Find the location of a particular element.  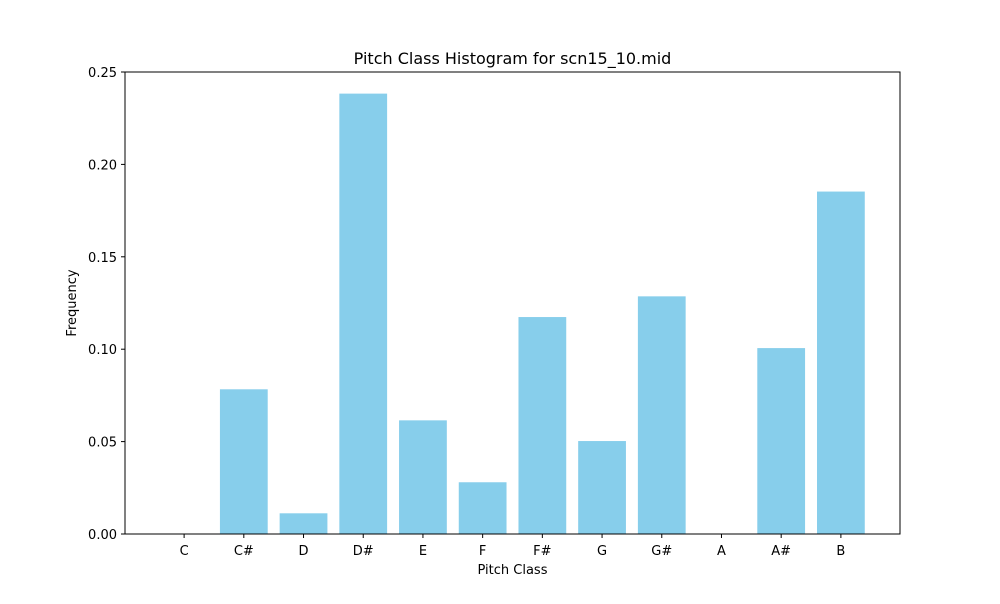

bar-c-sharp is located at coordinates (243, 461).